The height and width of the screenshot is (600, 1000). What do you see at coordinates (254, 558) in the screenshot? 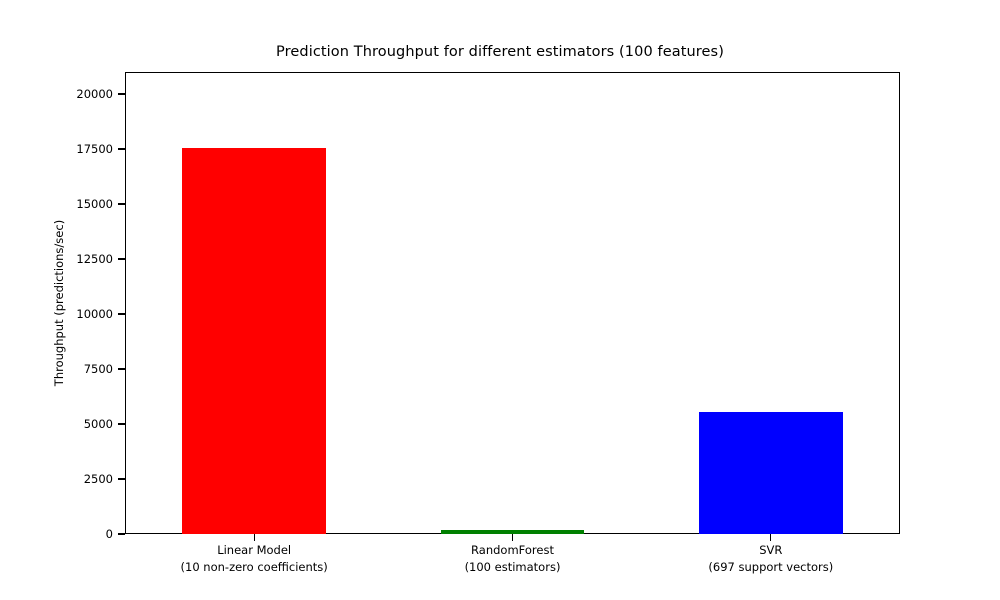
I see `x-tick-label: Linear Model (10 non-zero coefficients)` at bounding box center [254, 558].